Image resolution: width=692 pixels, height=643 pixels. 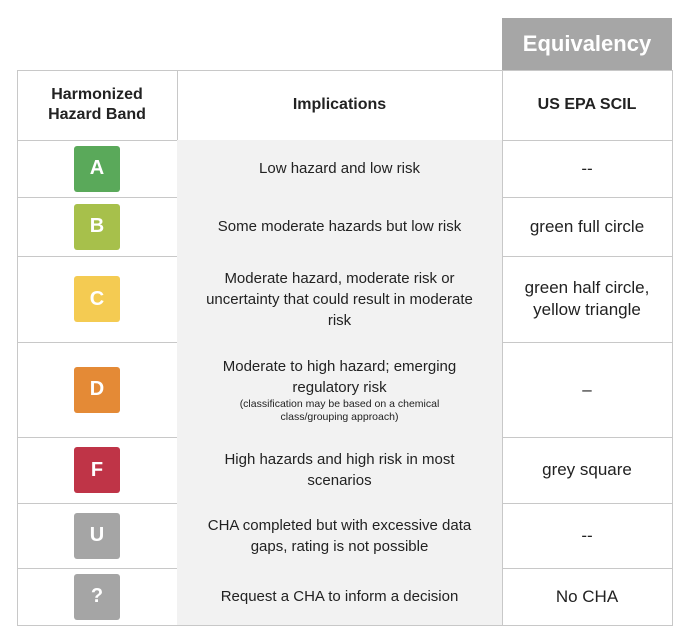 I want to click on band-cell: B, so click(x=97, y=227).